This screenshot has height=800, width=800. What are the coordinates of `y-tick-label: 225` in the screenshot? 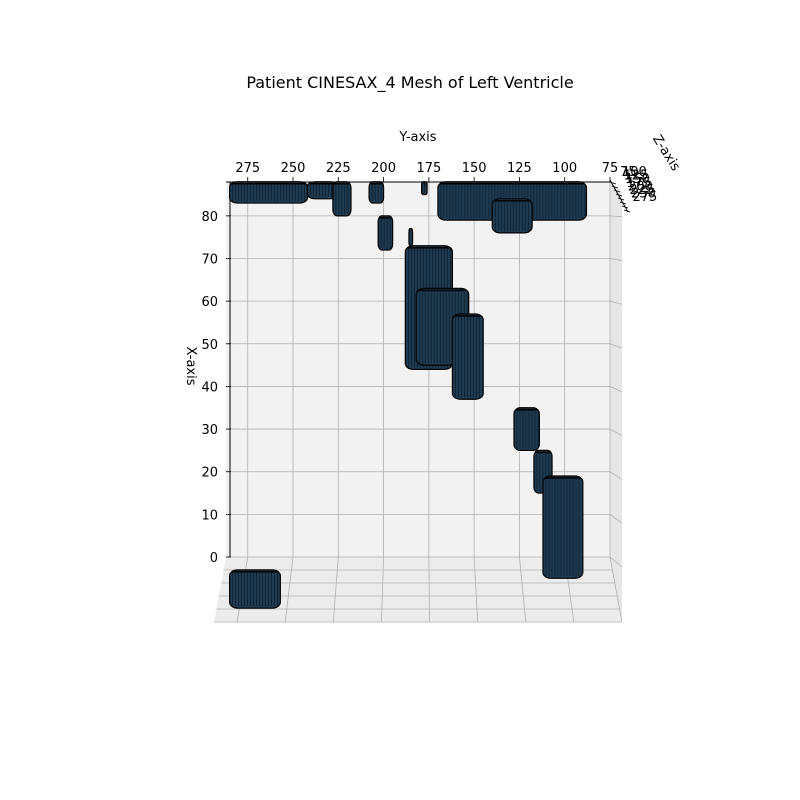 It's located at (338, 168).